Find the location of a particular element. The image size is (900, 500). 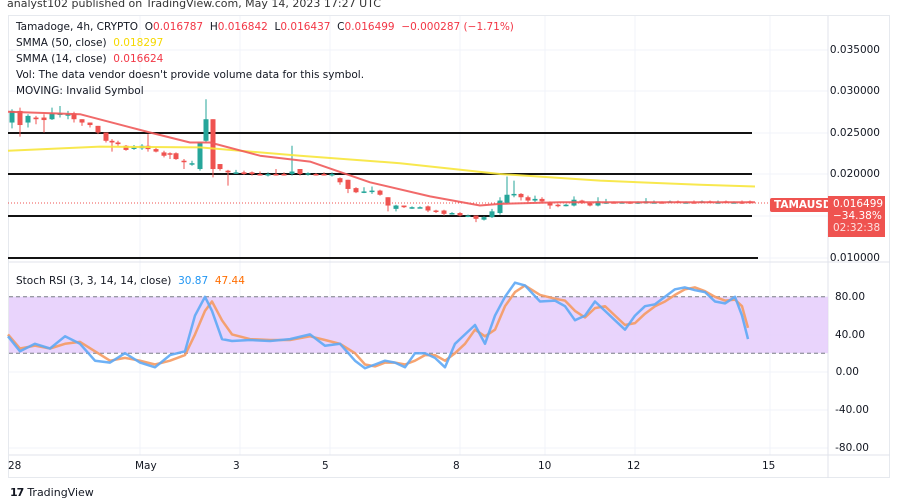

time-tick: 5 is located at coordinates (325, 466).